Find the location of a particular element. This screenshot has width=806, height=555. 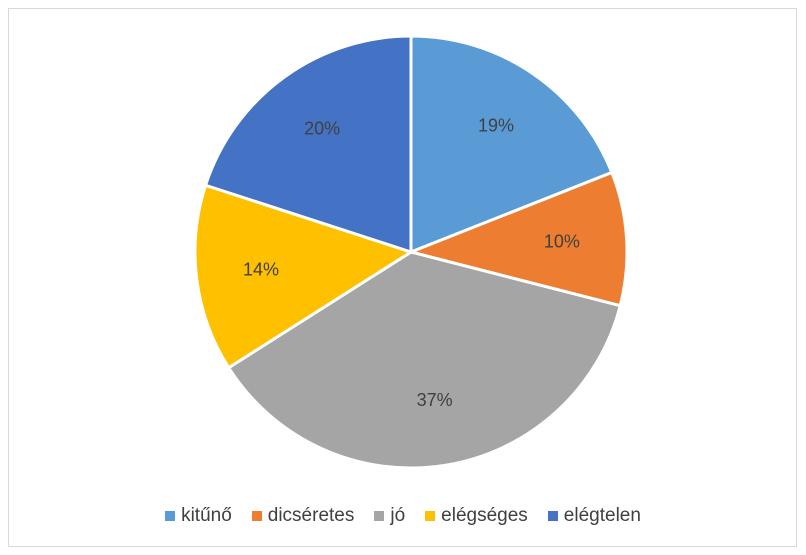

legend: kitűnő dicséretes jó elégséges elégtelen is located at coordinates (403, 516).